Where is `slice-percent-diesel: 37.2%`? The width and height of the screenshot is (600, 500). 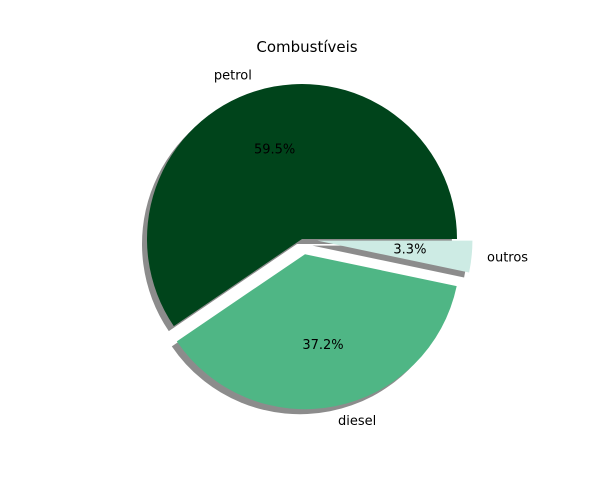
slice-percent-diesel: 37.2% is located at coordinates (322, 345).